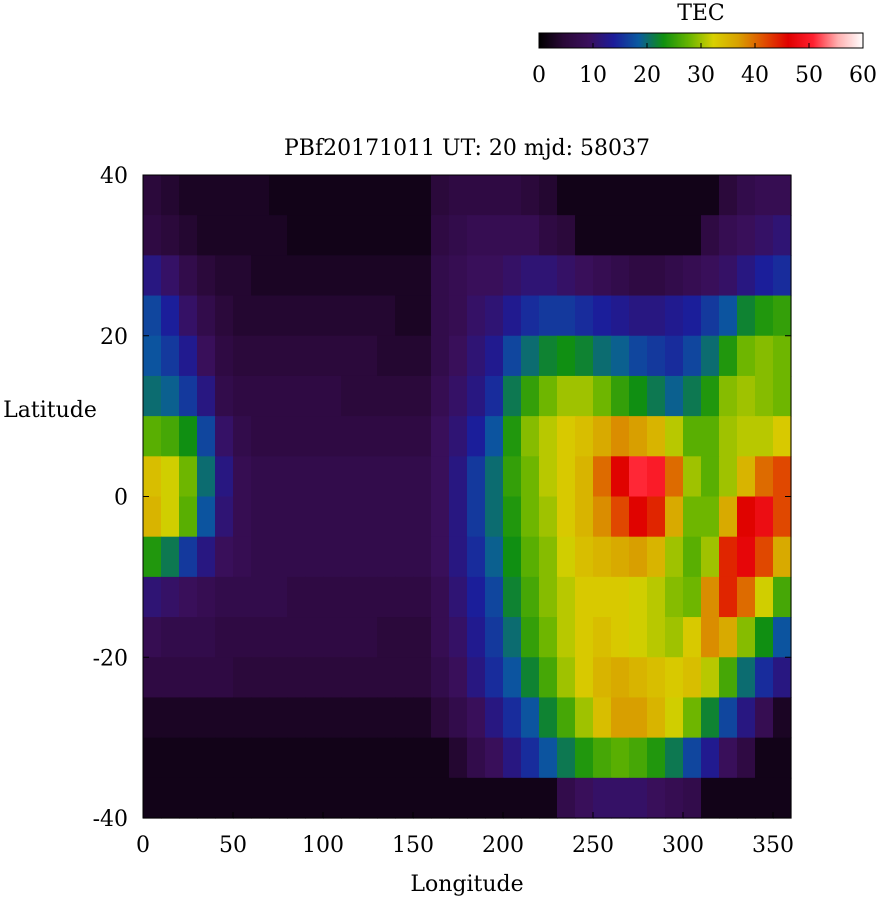 This screenshot has width=877, height=900. What do you see at coordinates (413, 845) in the screenshot?
I see `x-tick-label: 150` at bounding box center [413, 845].